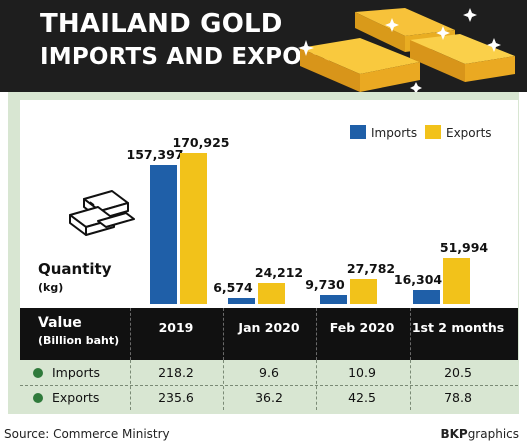  Describe the element at coordinates (371, 269) in the screenshot. I see `data-label-exports-2: 27,782` at that location.